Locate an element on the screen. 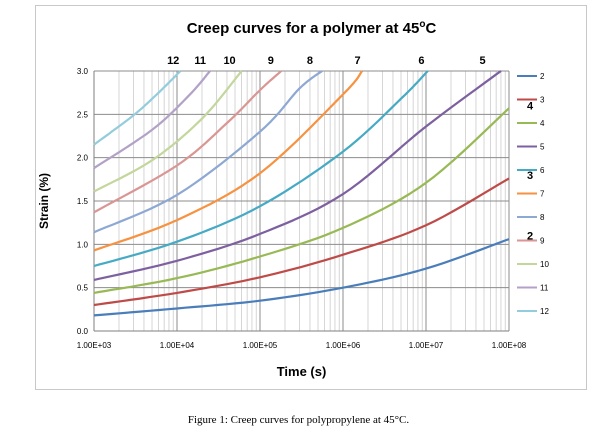 This screenshot has height=439, width=597. curve-annotation: 10 is located at coordinates (229, 61).